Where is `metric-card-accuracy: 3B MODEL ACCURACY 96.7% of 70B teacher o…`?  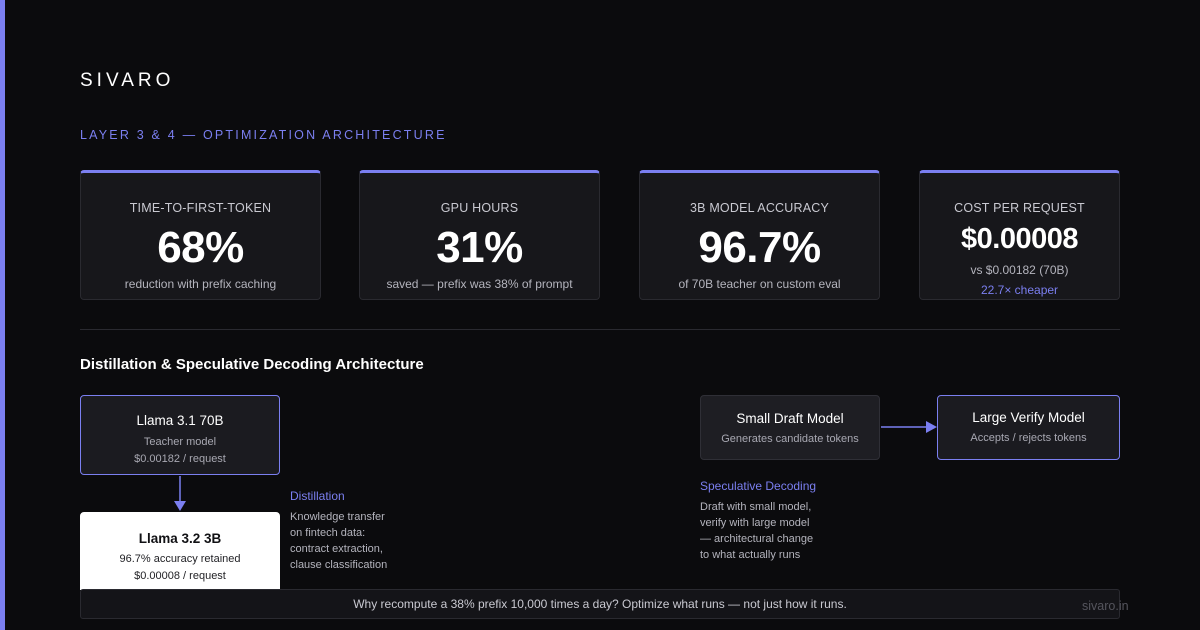 metric-card-accuracy: 3B MODEL ACCURACY 96.7% of 70B teacher o… is located at coordinates (759, 235).